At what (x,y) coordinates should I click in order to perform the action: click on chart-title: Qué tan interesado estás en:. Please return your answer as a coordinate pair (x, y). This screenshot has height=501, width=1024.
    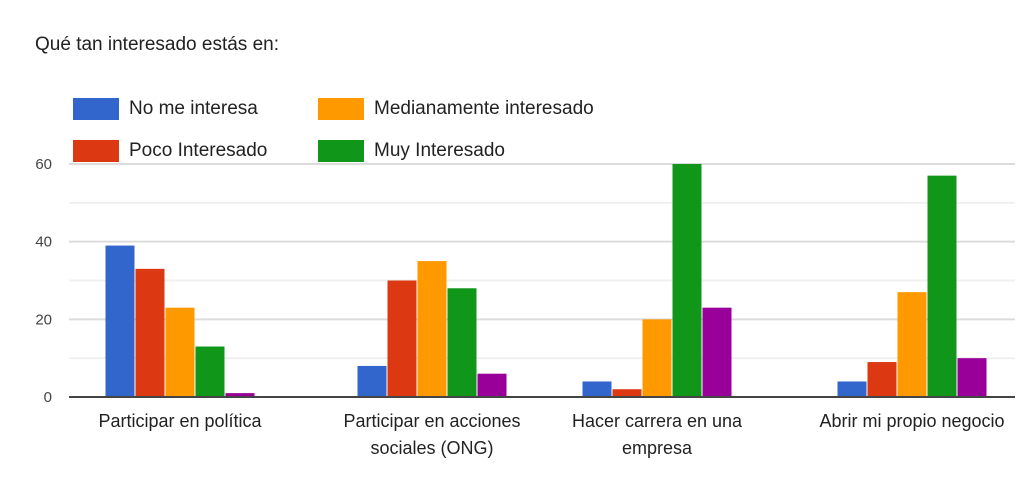
    Looking at the image, I should click on (157, 44).